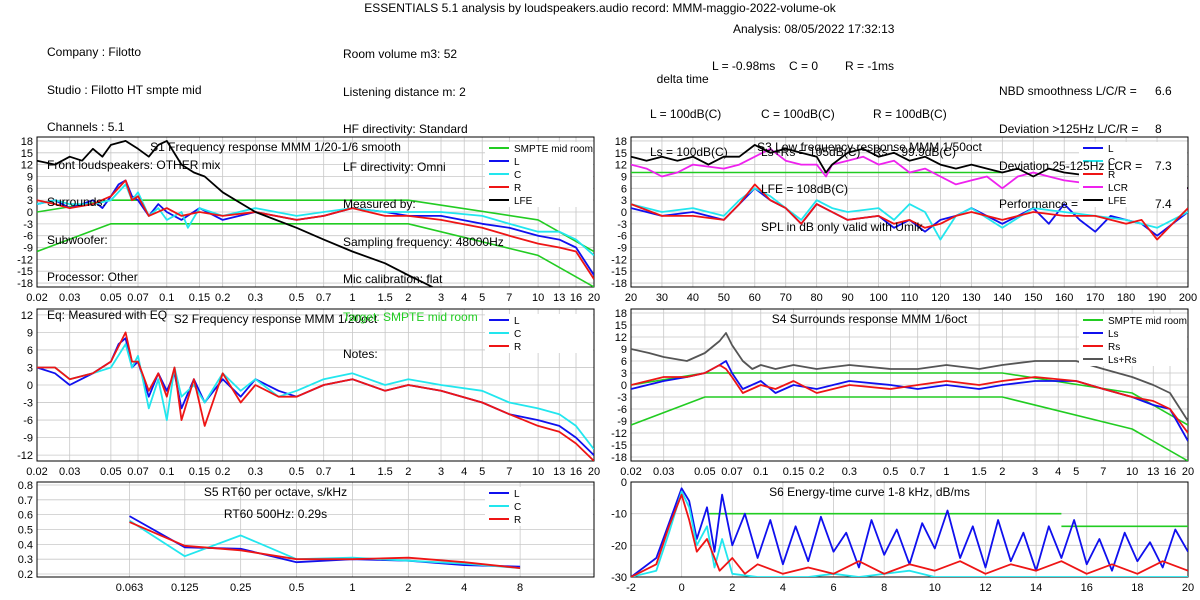 The image size is (1200, 600). I want to click on x-tick-label: 2, so click(408, 298).